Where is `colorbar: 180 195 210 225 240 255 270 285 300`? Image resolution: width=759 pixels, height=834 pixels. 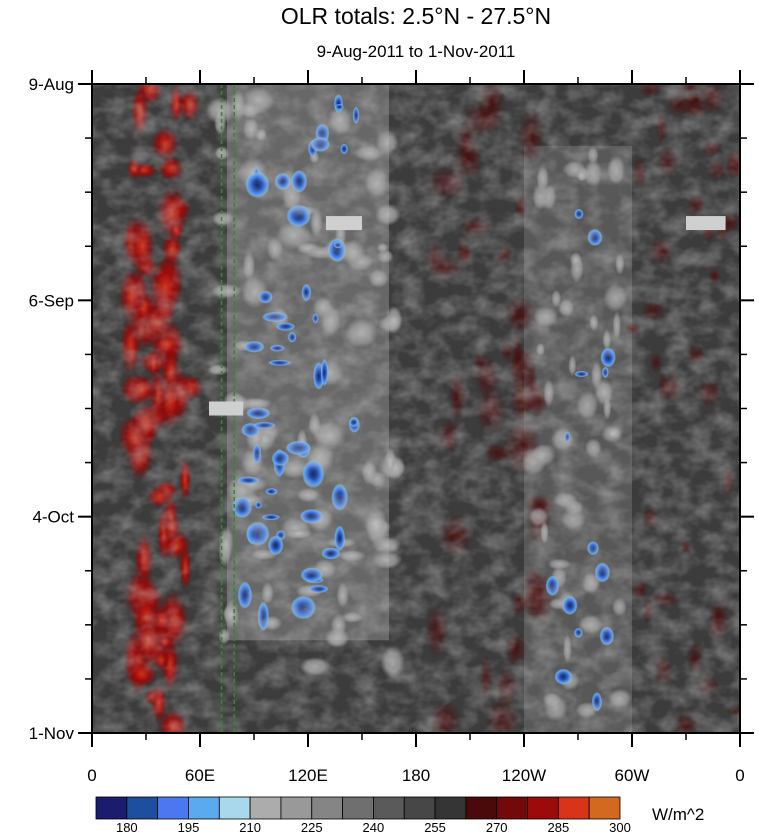
colorbar: 180 195 210 225 240 255 270 285 300 is located at coordinates (363, 815).